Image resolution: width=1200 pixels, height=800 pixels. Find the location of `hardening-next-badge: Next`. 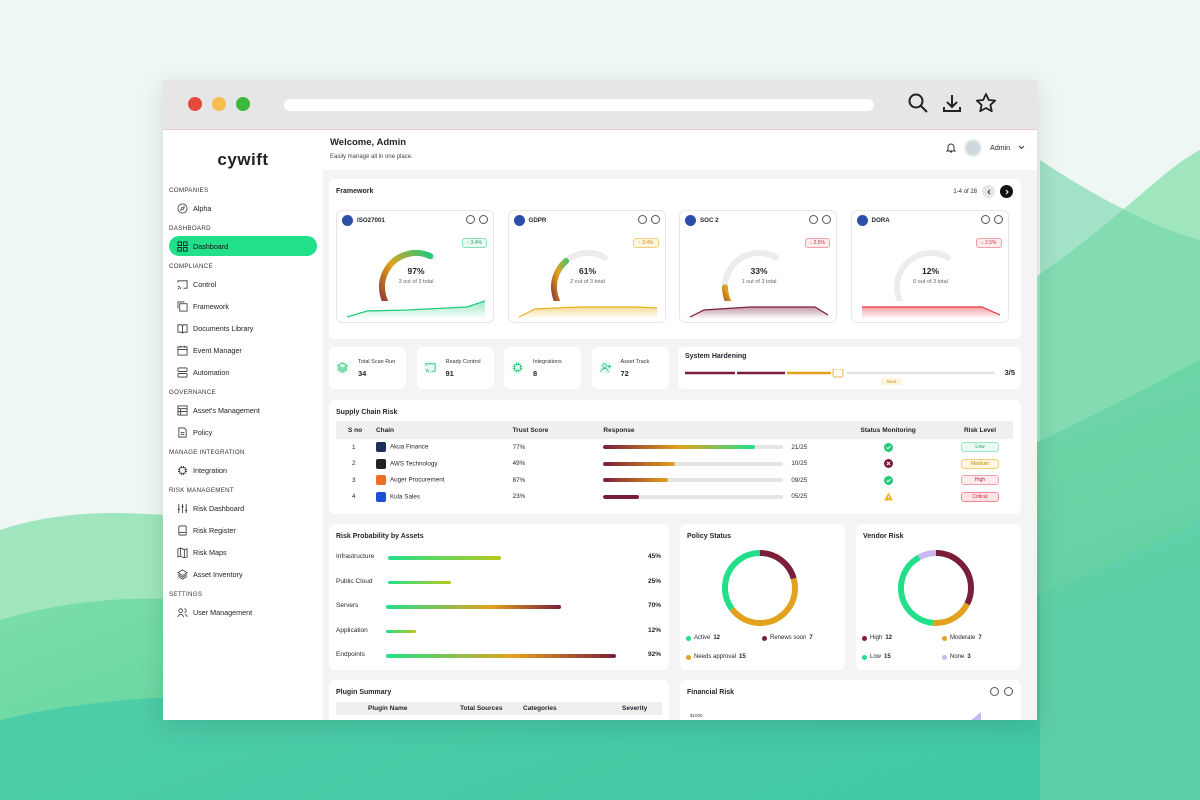

hardening-next-badge: Next is located at coordinates (892, 381).